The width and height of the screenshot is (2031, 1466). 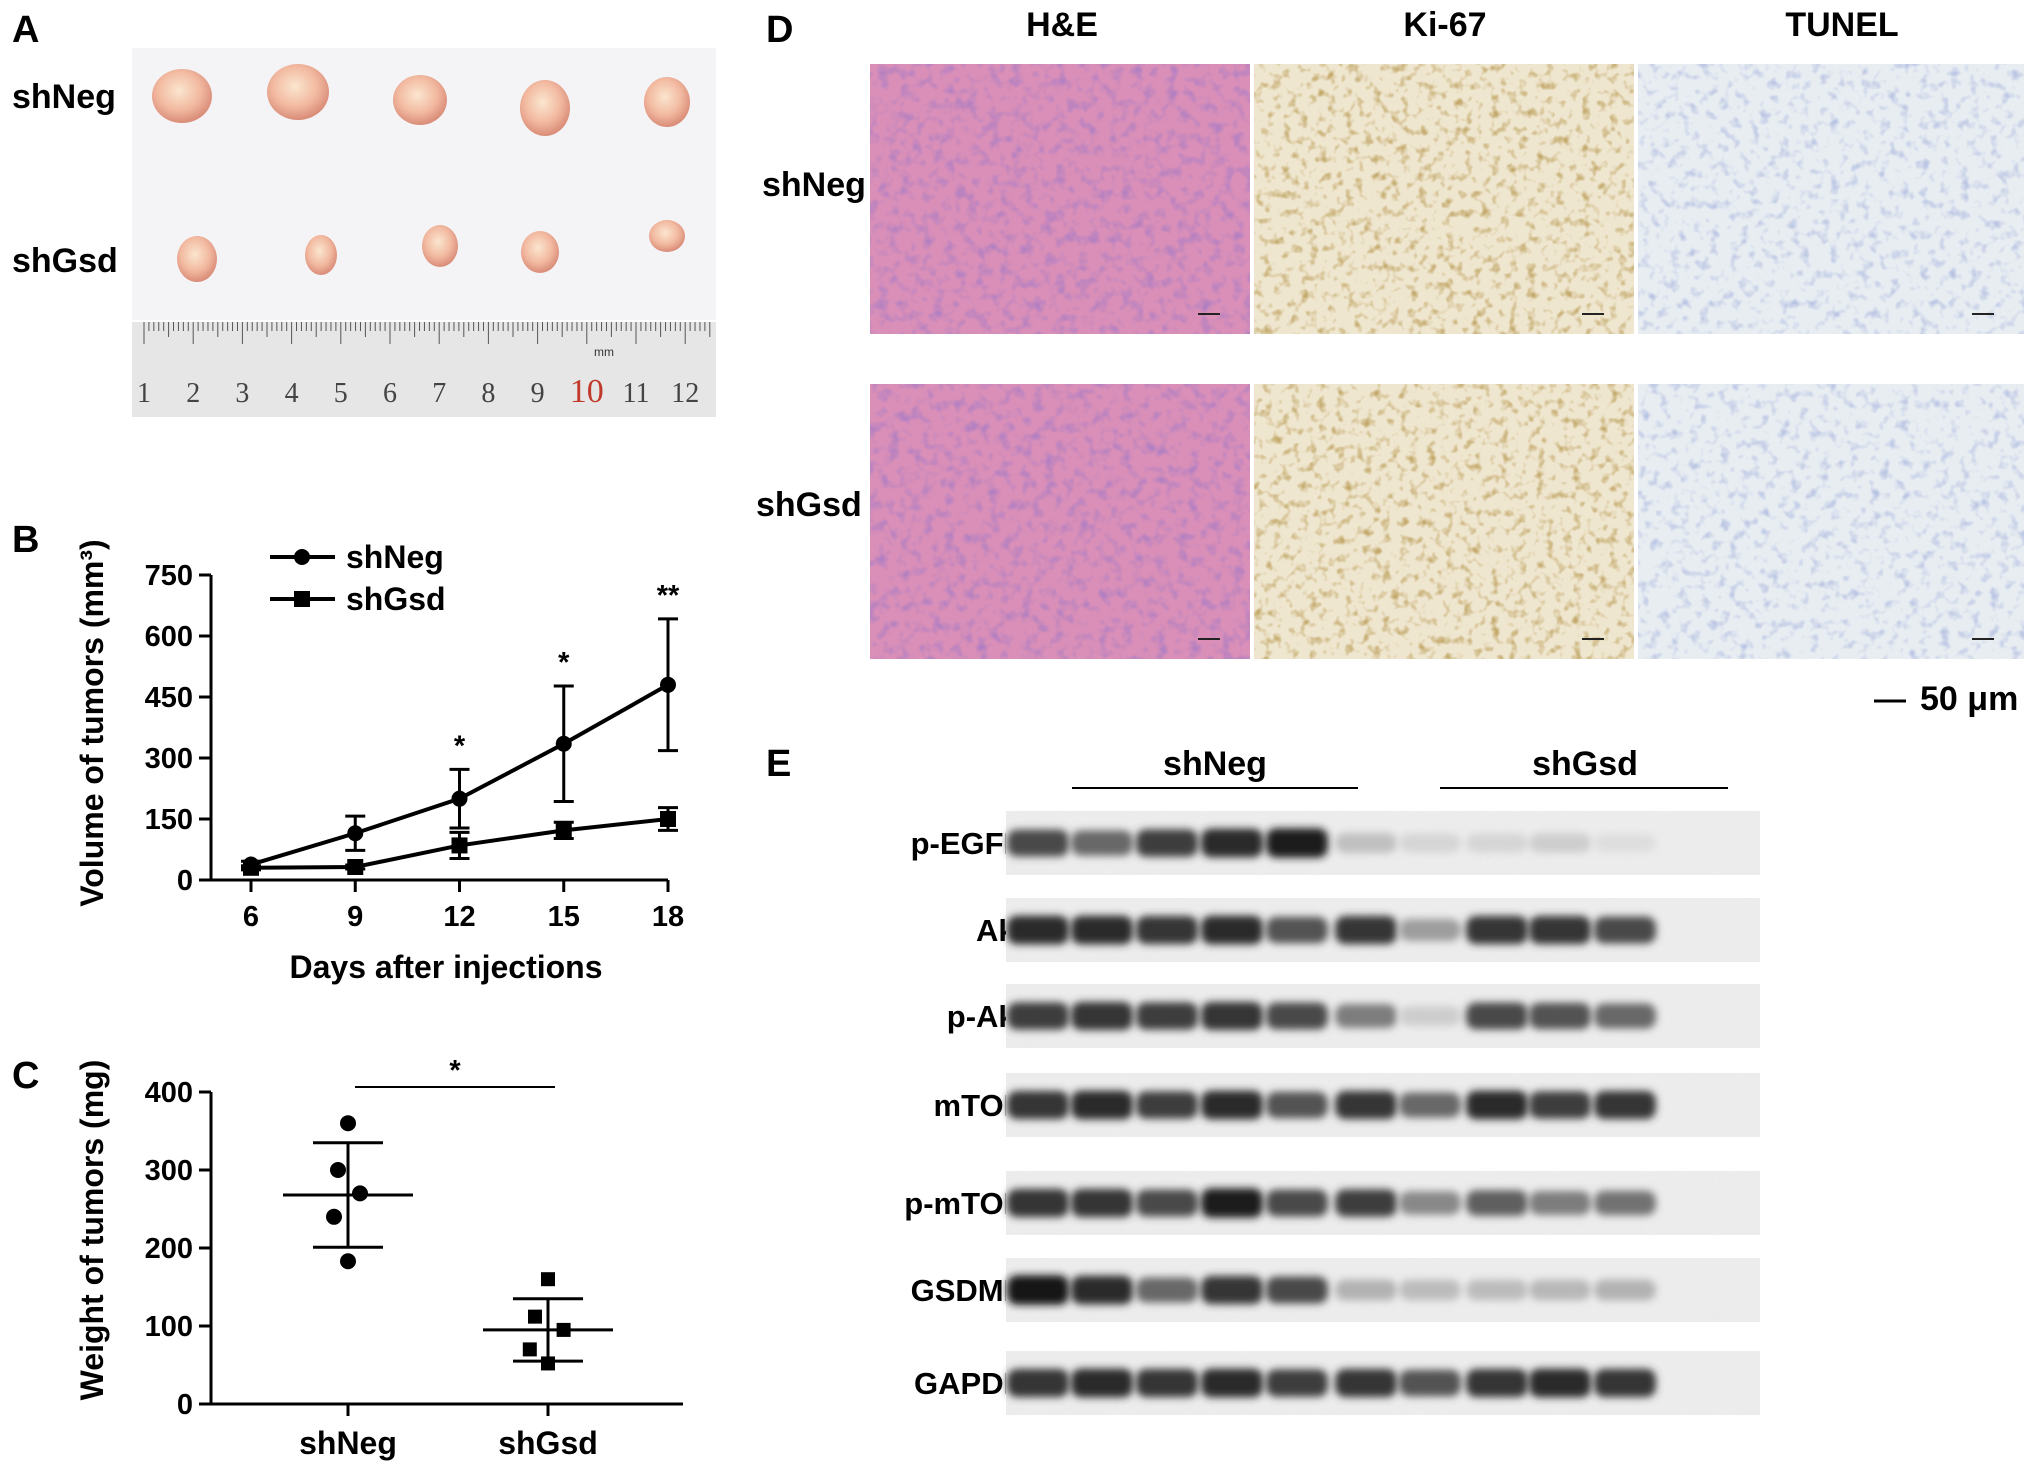 What do you see at coordinates (364, 213) in the screenshot?
I see `panel-a: A shNeg shGsd mm 1 2 3 4 5 6 7 8 9 10 11 12` at bounding box center [364, 213].